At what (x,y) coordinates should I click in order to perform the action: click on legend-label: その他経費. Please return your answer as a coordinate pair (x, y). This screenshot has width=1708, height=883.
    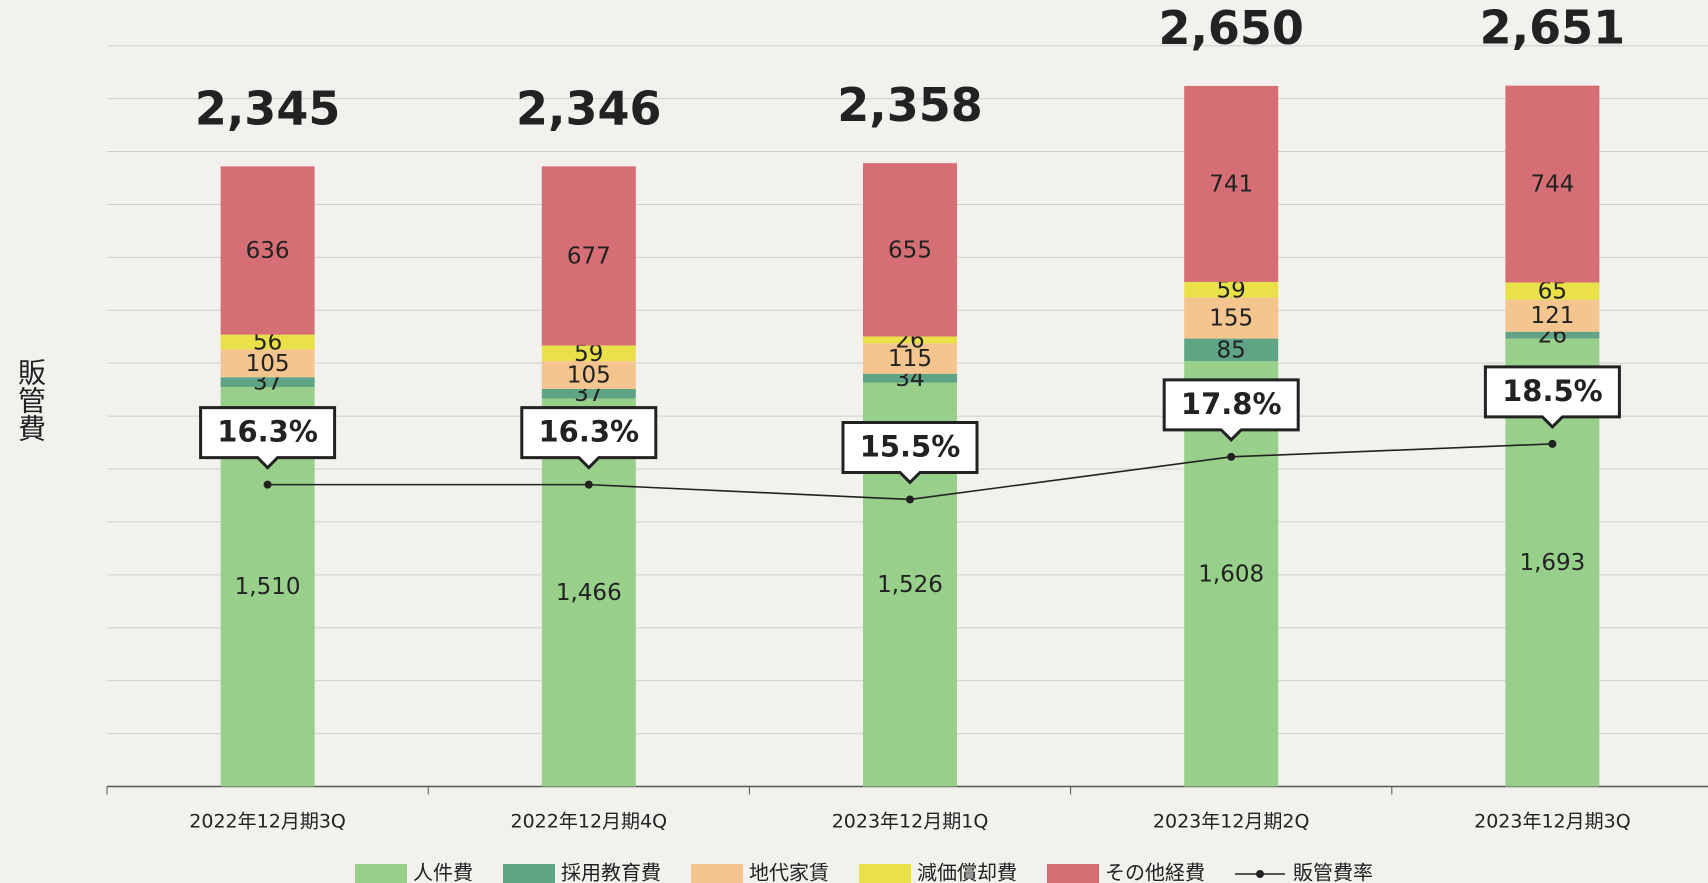
    Looking at the image, I should click on (1155, 872).